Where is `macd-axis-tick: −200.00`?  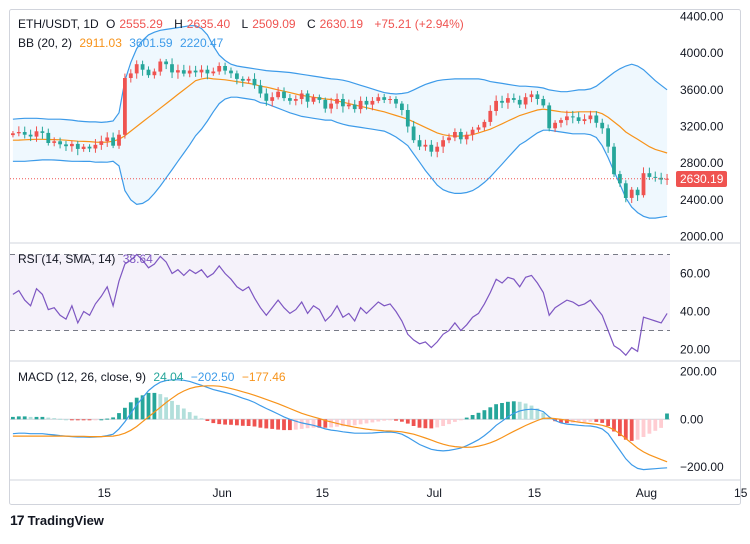
macd-axis-tick: −200.00 is located at coordinates (702, 467).